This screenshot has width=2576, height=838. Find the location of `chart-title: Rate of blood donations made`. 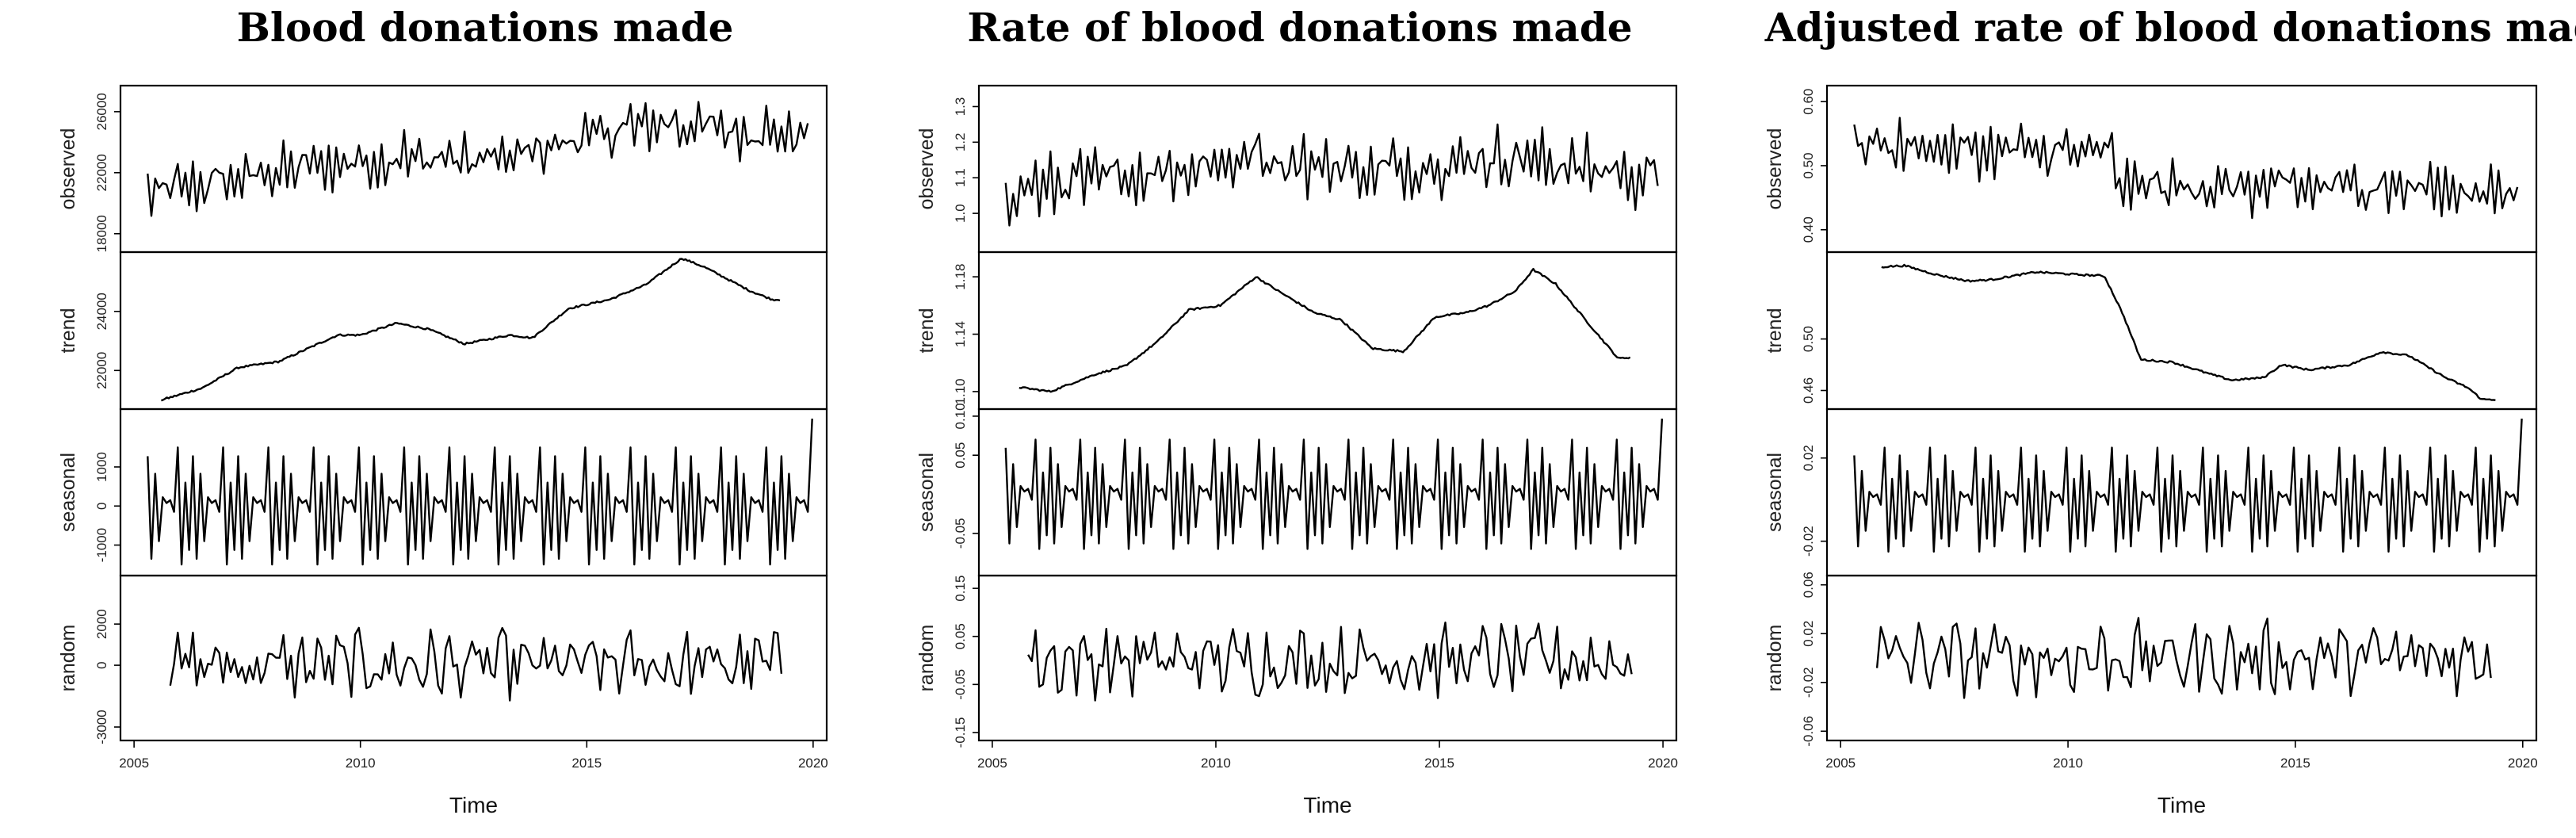

chart-title: Rate of blood donations made is located at coordinates (1299, 27).